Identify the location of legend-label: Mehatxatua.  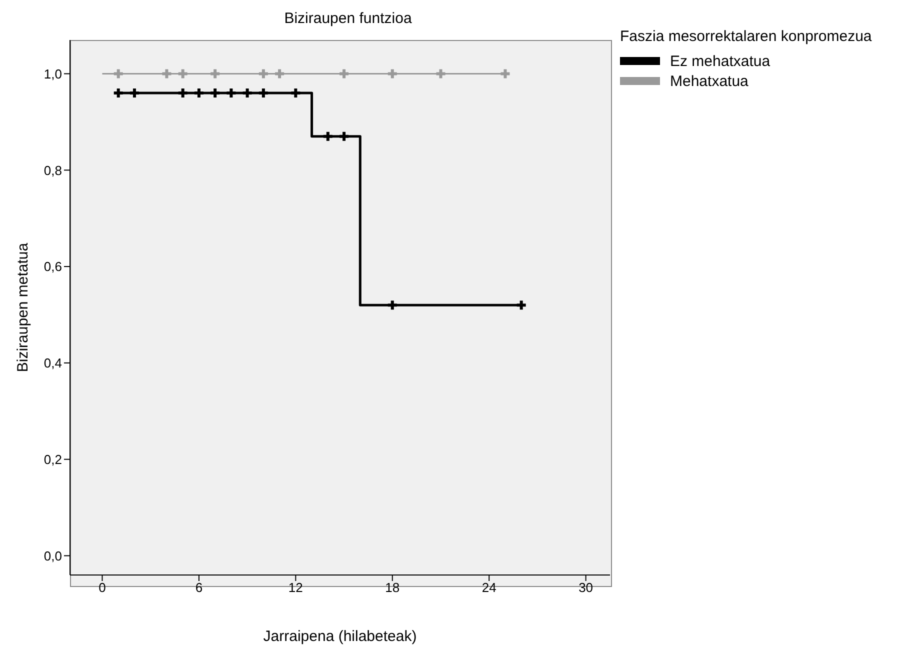
(709, 81).